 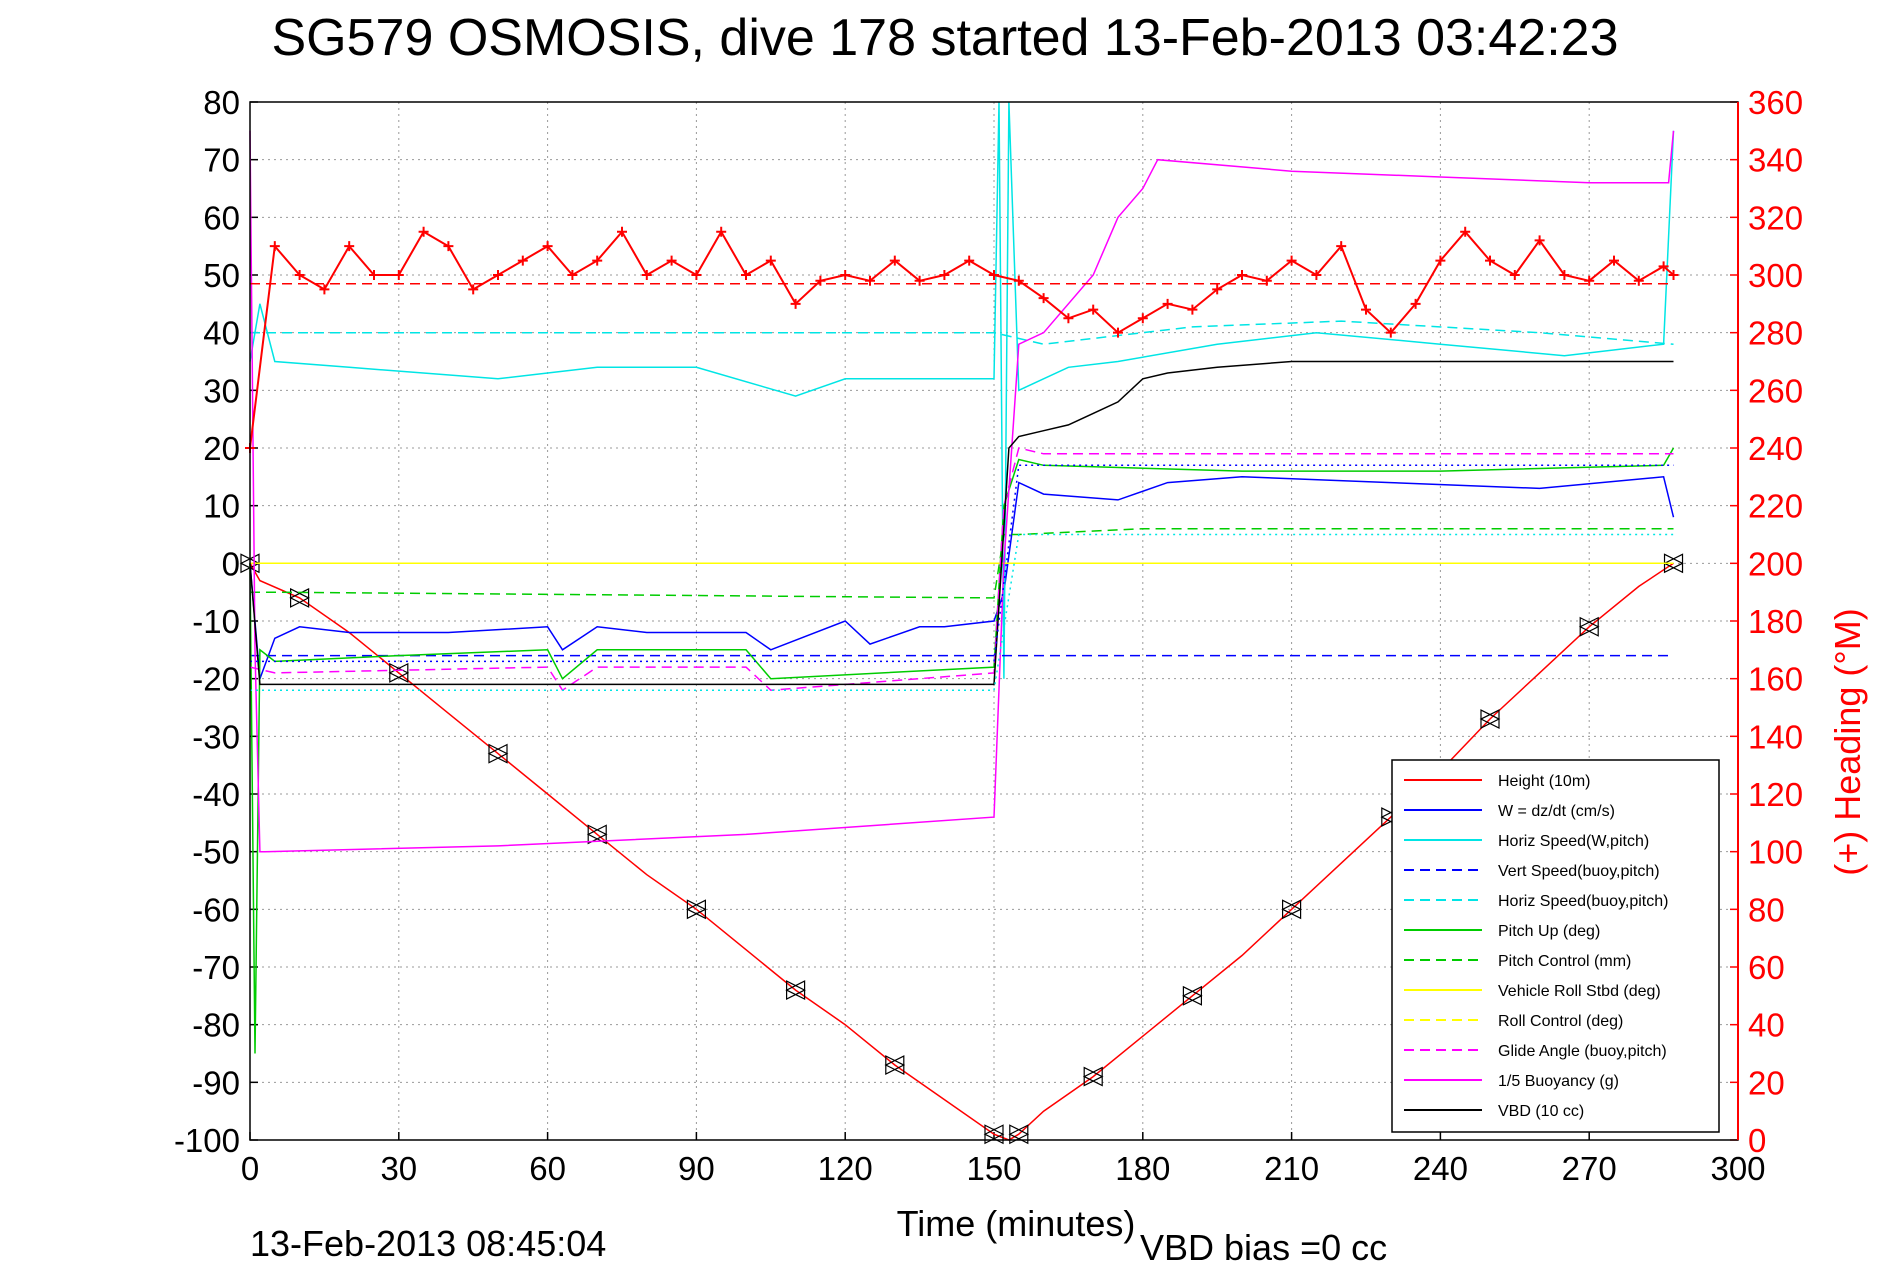 What do you see at coordinates (1766, 909) in the screenshot?
I see `y2-tick-label: 80` at bounding box center [1766, 909].